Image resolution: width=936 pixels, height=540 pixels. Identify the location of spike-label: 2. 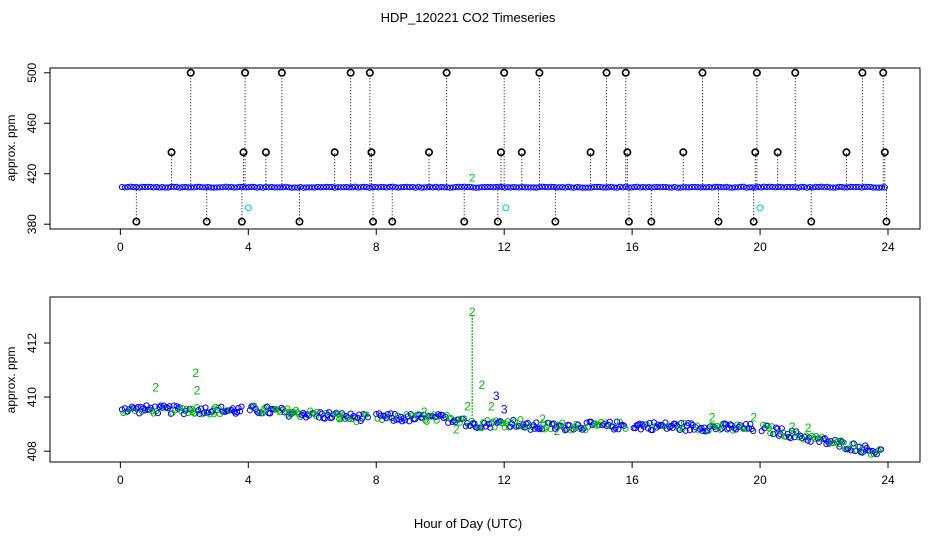
(472, 178).